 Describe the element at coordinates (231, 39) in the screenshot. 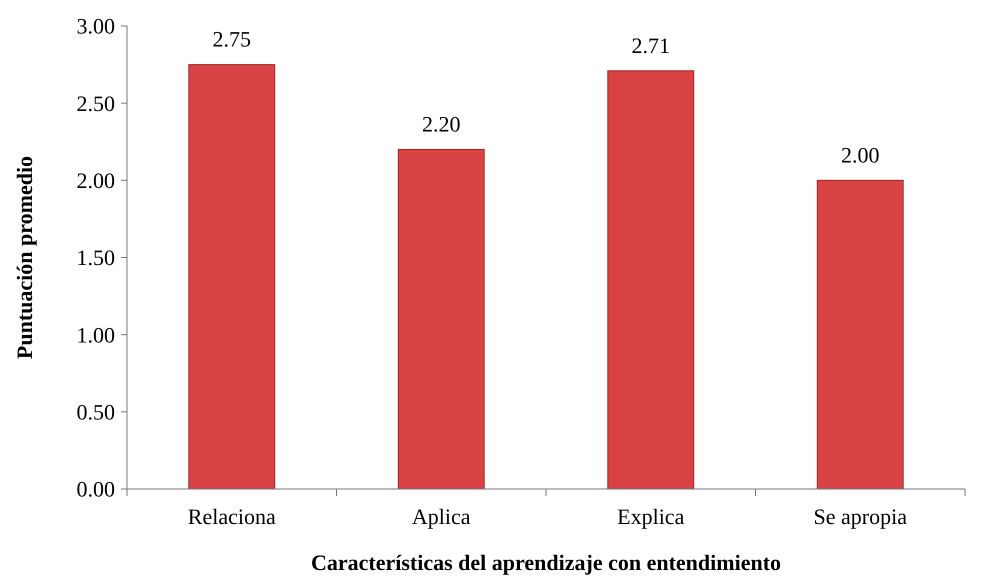

I see `data-label: 2.75` at that location.